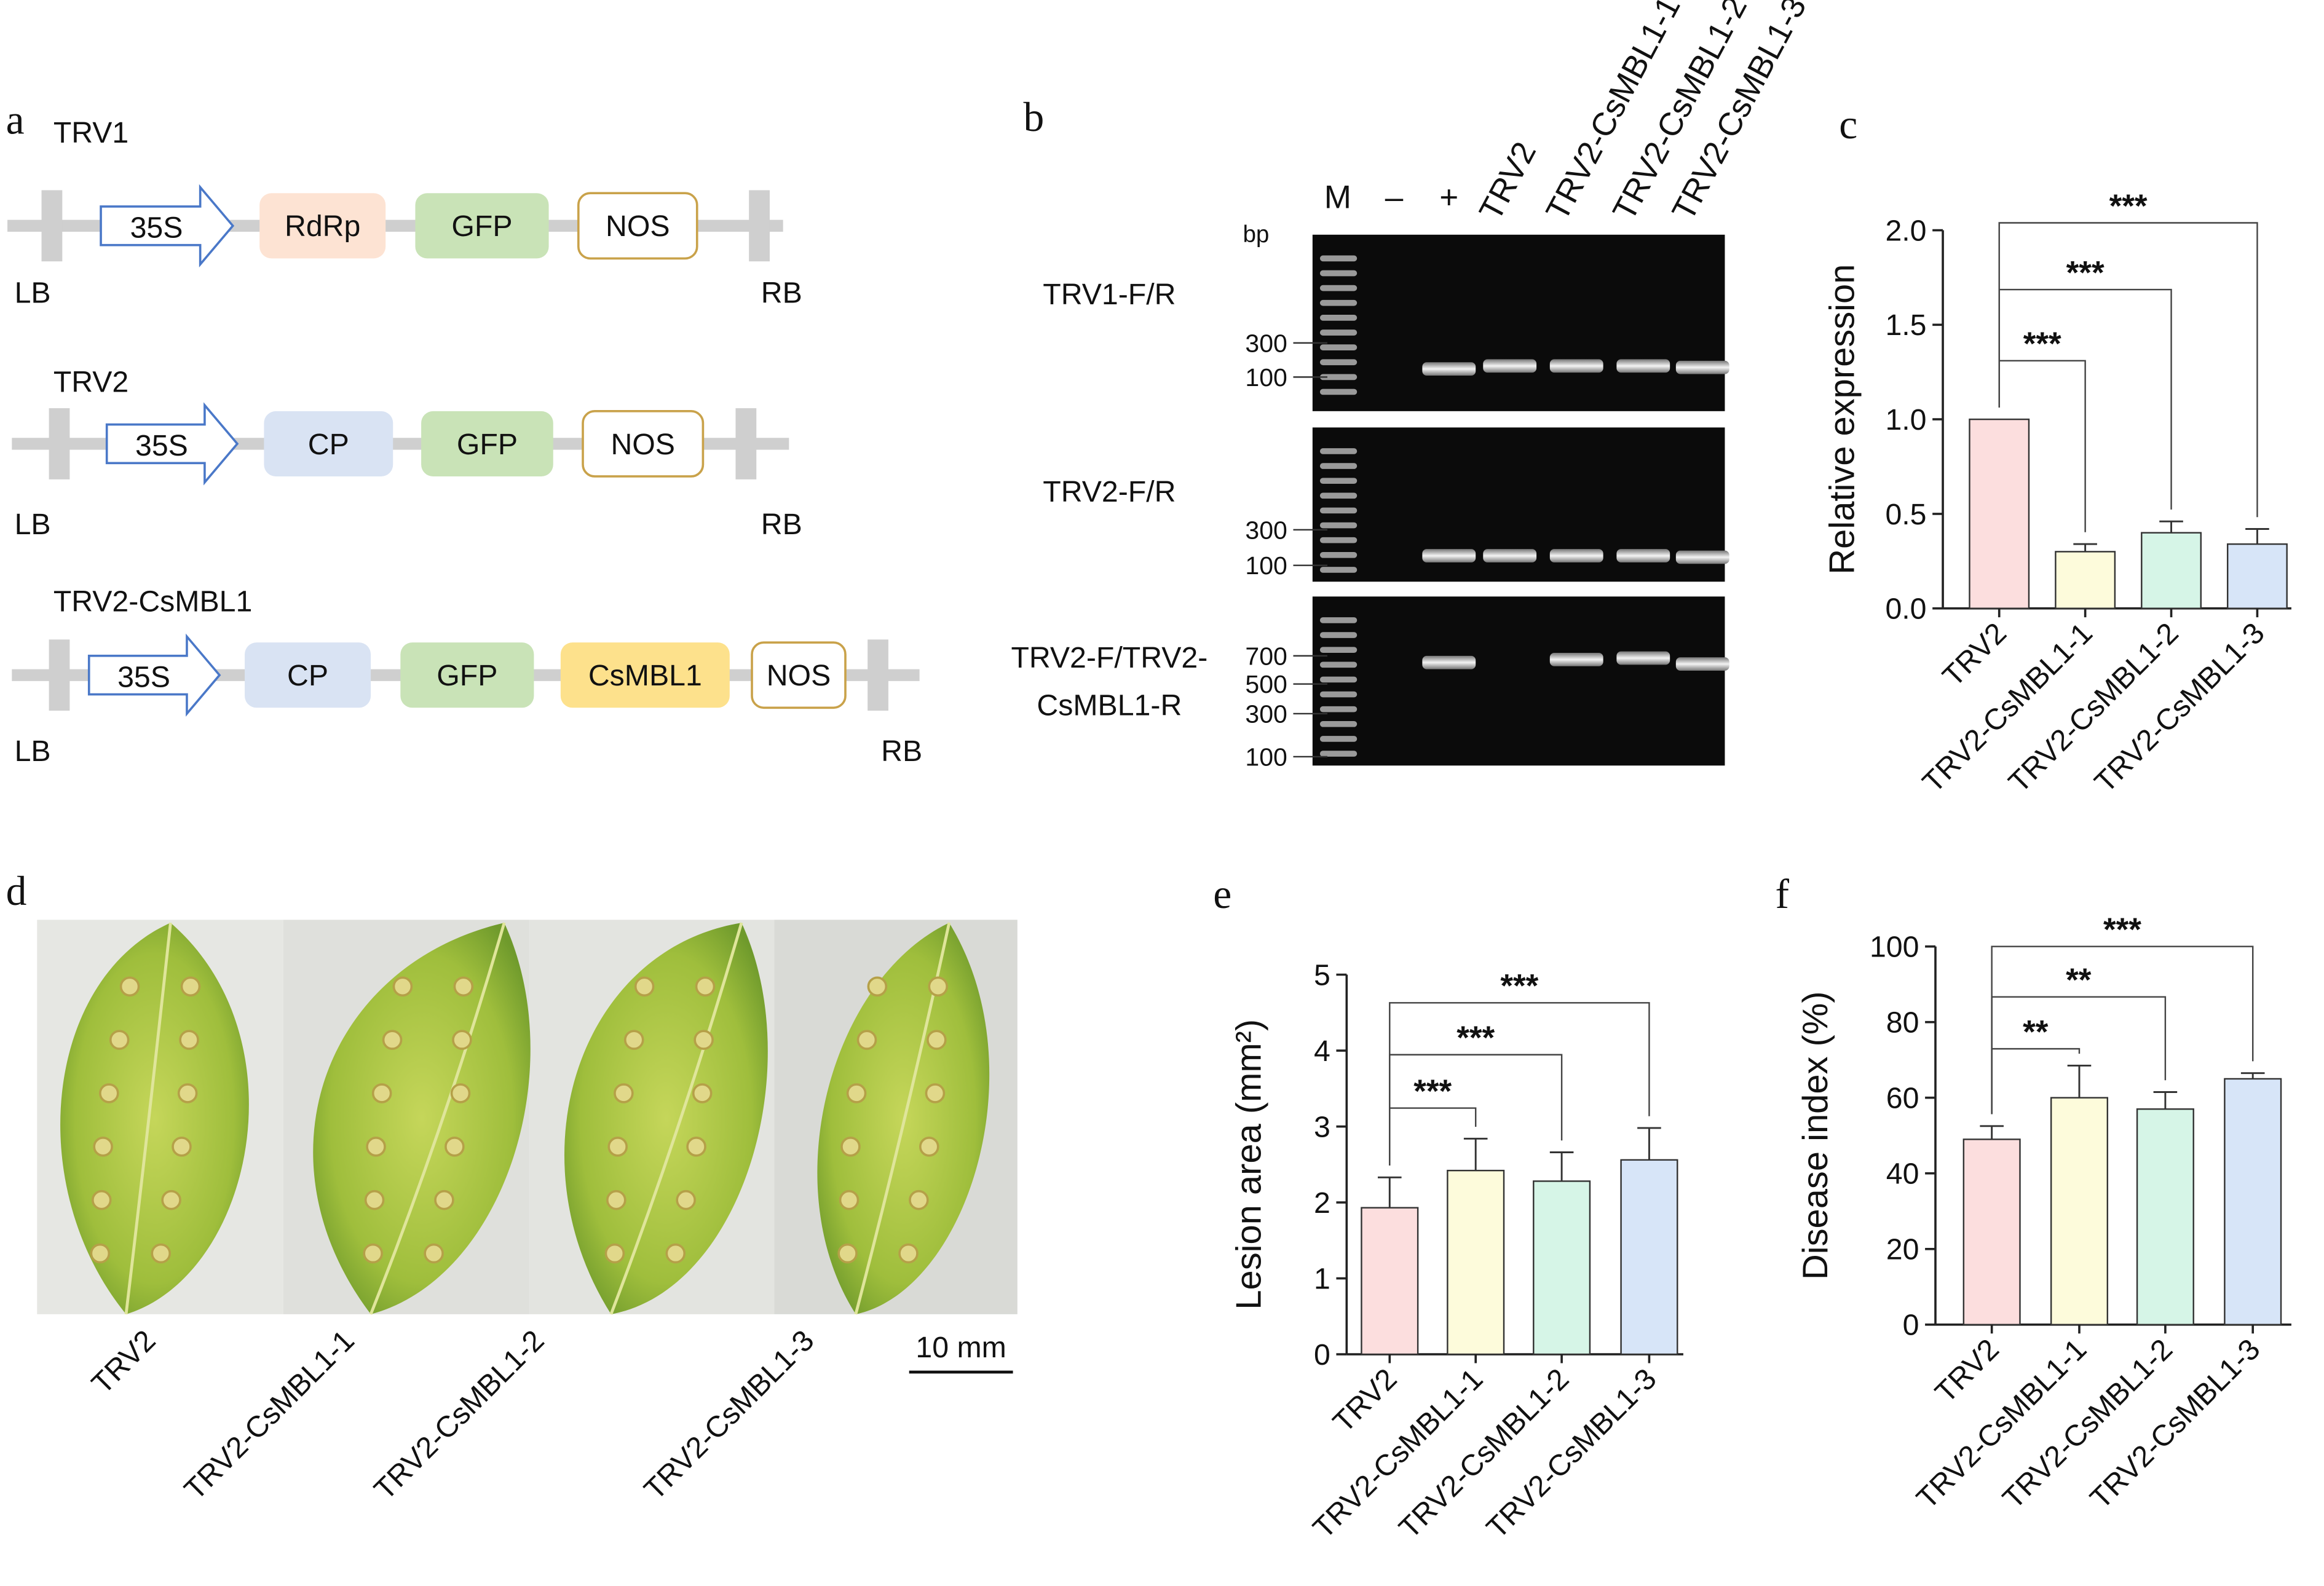  I want to click on element-label: RdRp, so click(322, 226).